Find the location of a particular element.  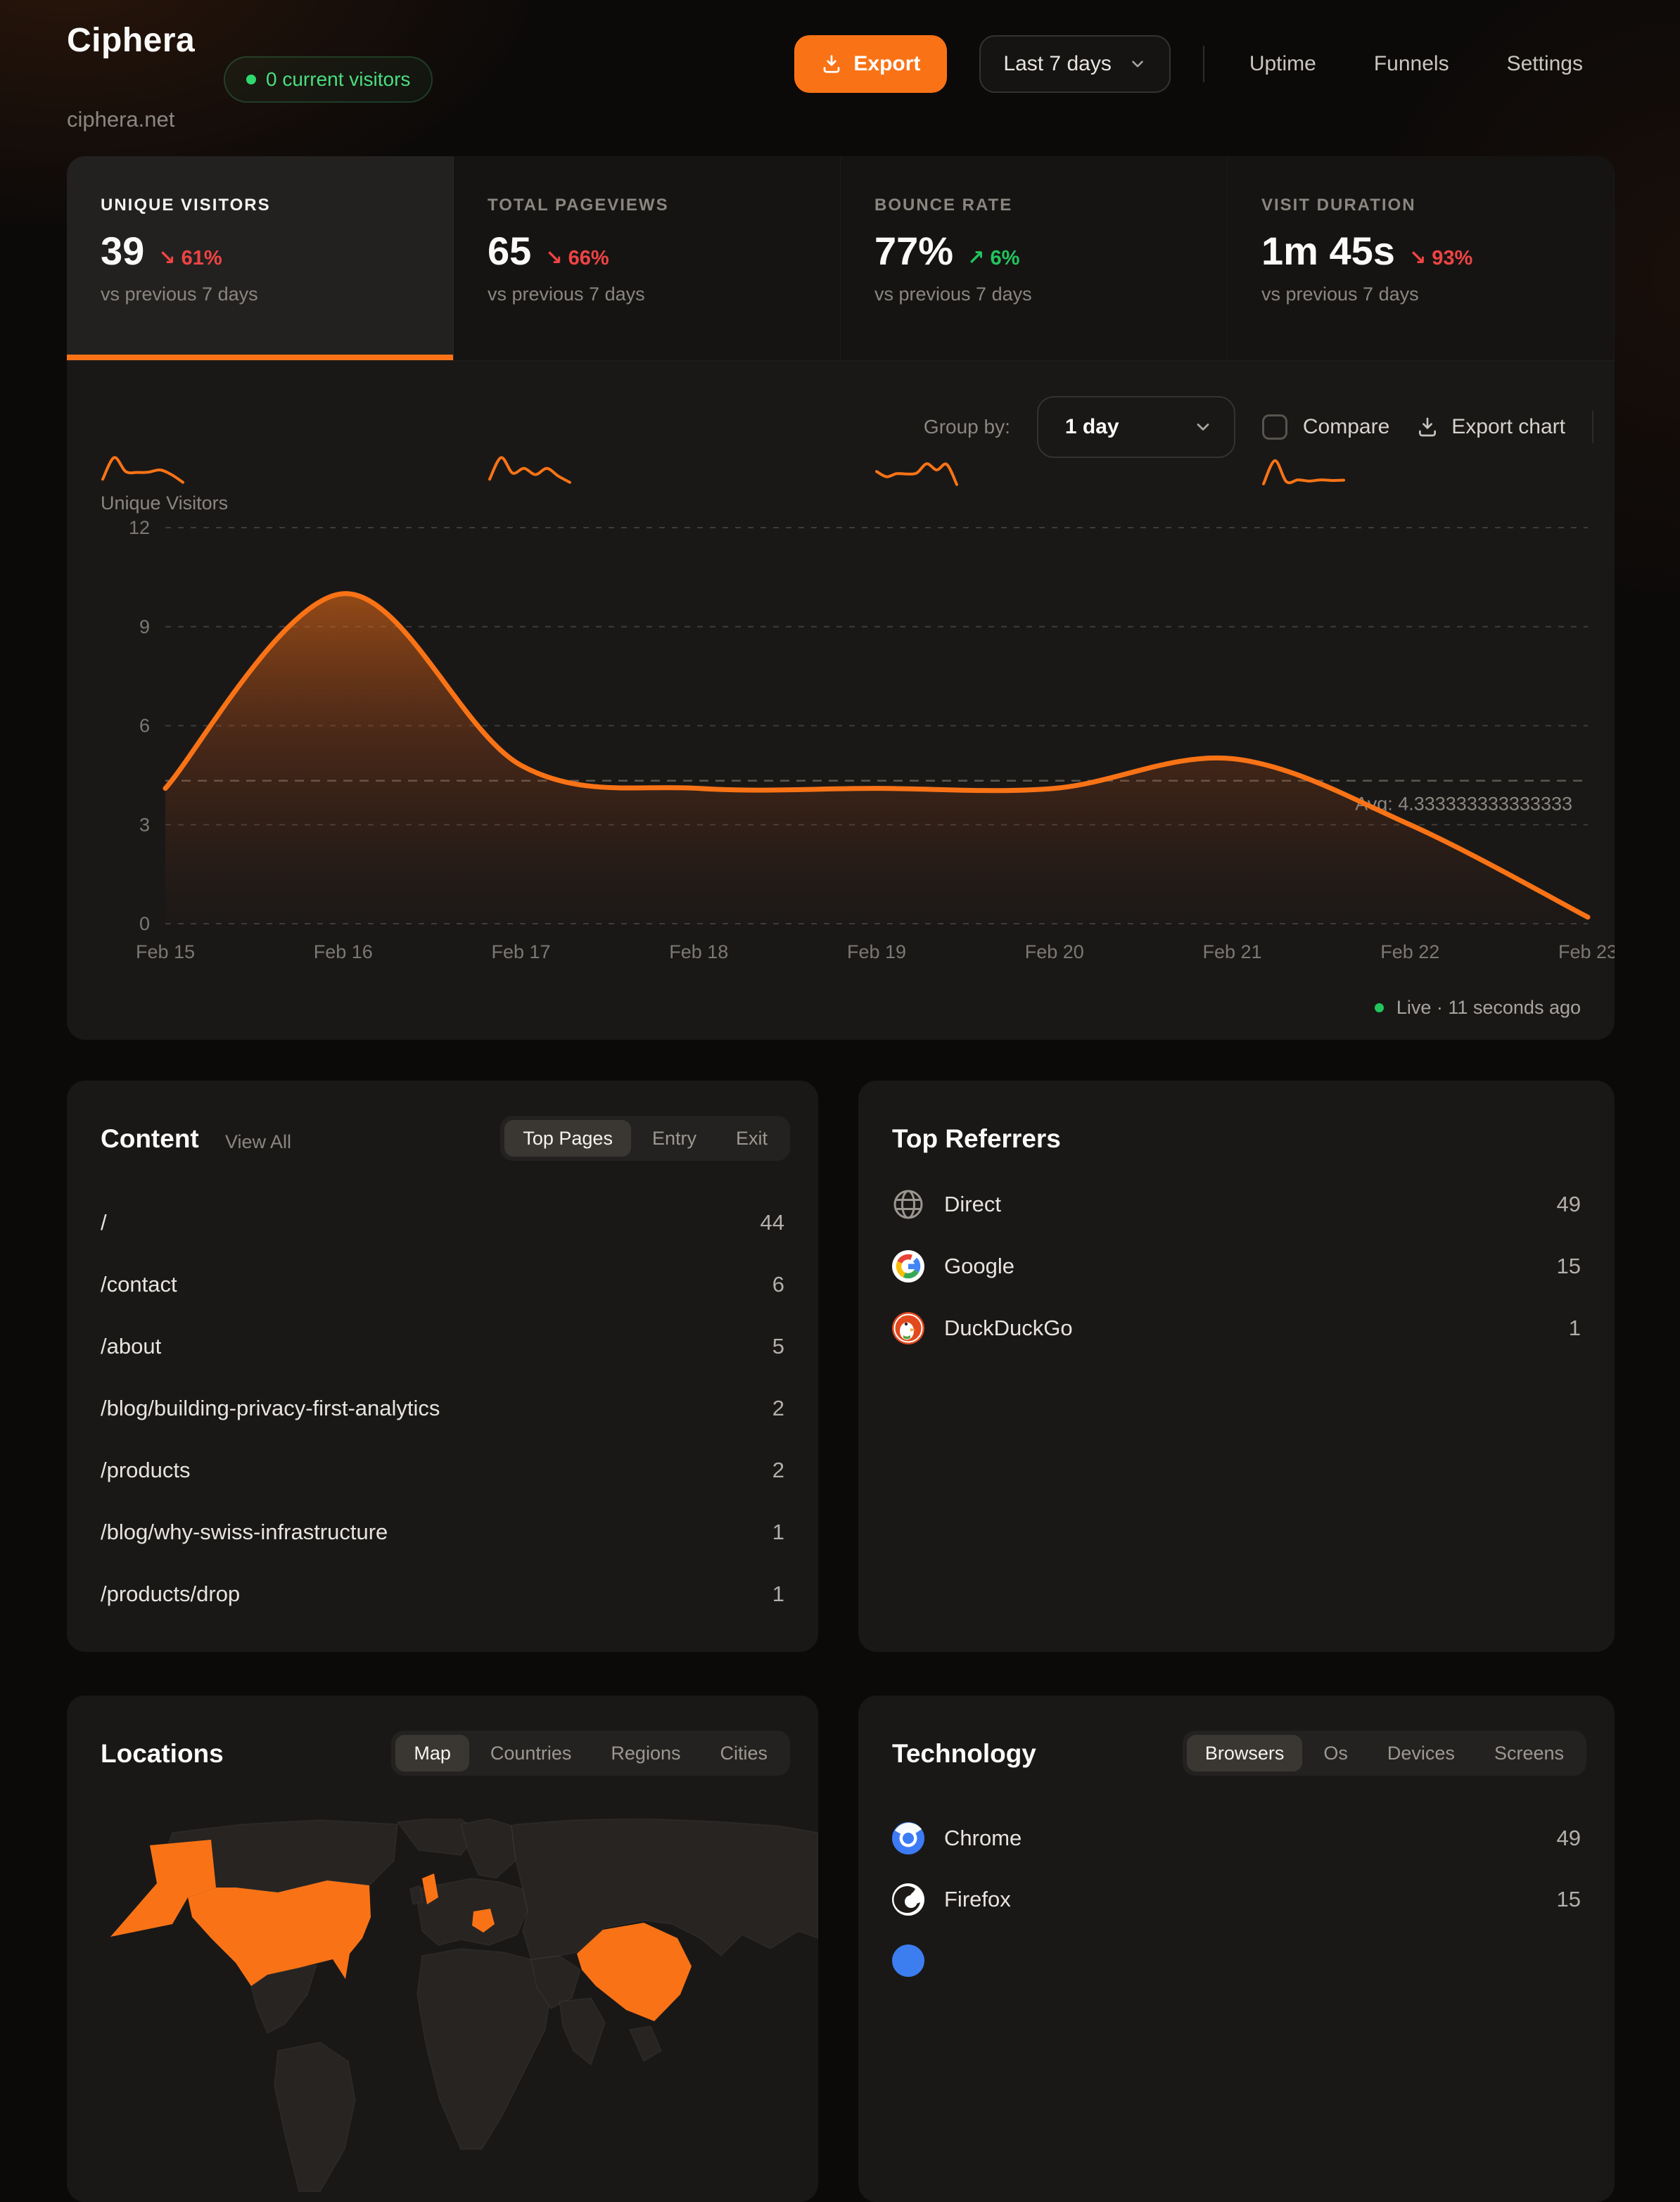

browser-icon-partial is located at coordinates (908, 1961).